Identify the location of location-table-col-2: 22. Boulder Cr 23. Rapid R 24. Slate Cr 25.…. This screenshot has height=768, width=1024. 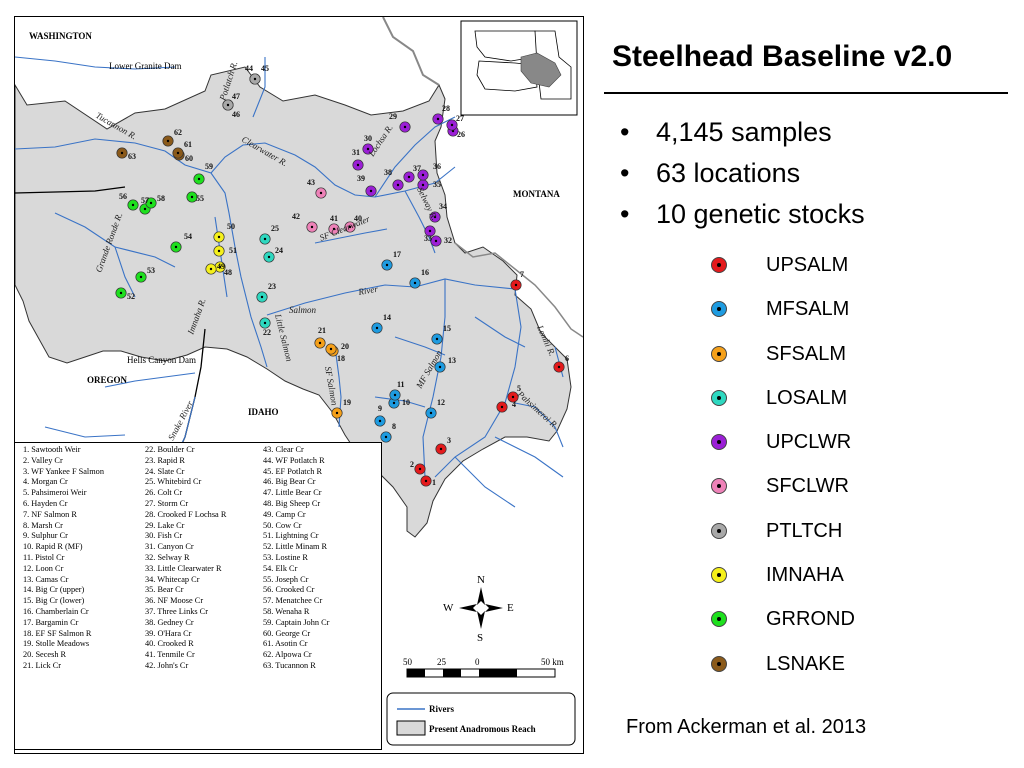
(205, 558).